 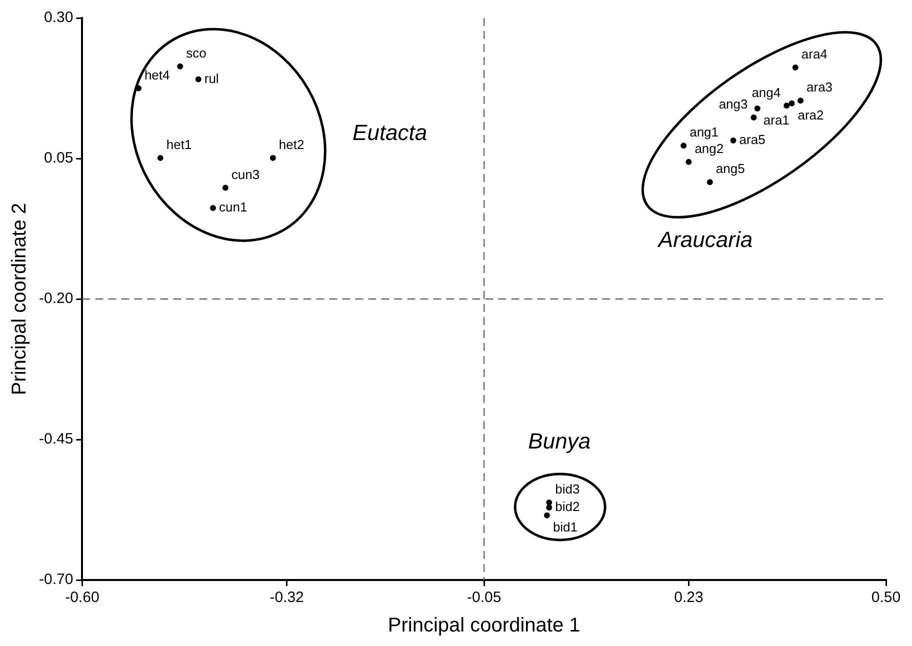 What do you see at coordinates (484, 597) in the screenshot?
I see `x-tick-label: -0.05` at bounding box center [484, 597].